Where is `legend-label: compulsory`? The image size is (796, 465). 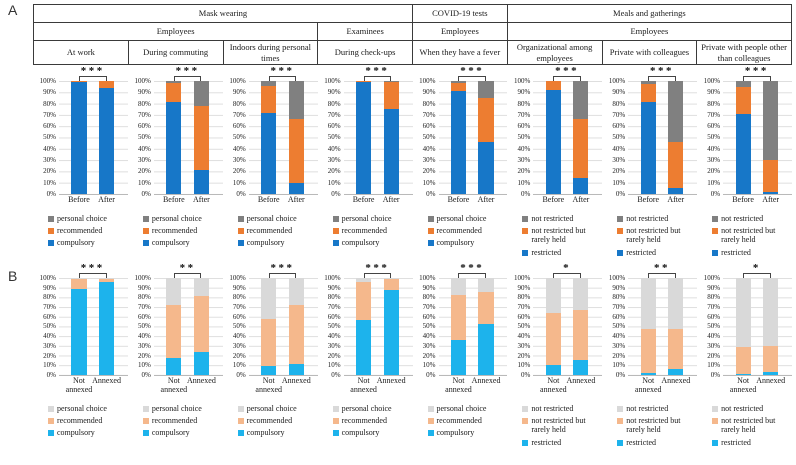 legend-label: compulsory is located at coordinates (265, 433).